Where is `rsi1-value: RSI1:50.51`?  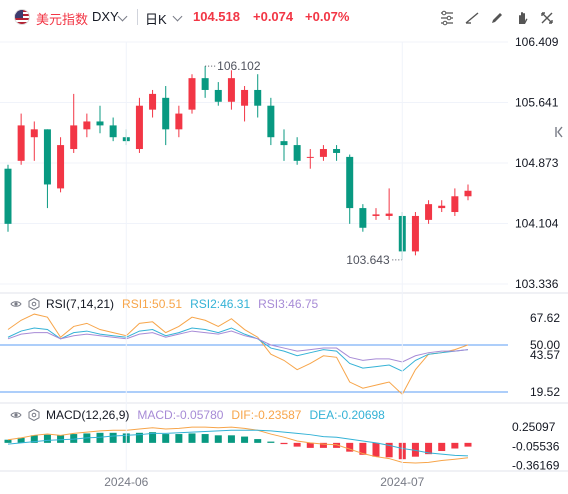 rsi1-value: RSI1:50.51 is located at coordinates (152, 304).